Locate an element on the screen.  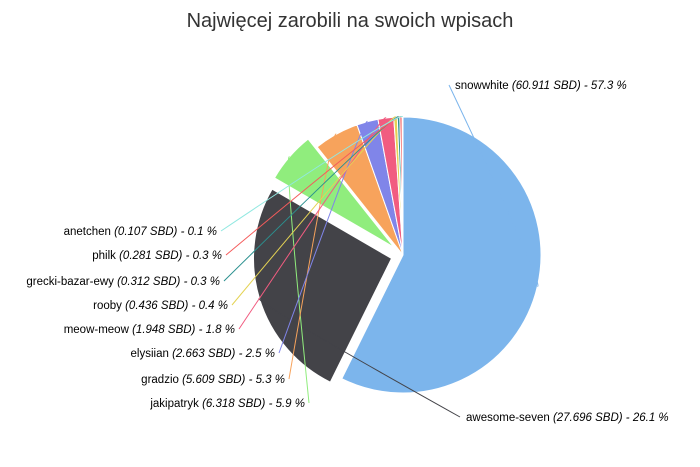
pie-slice-jakipatryk is located at coordinates (334, 193).